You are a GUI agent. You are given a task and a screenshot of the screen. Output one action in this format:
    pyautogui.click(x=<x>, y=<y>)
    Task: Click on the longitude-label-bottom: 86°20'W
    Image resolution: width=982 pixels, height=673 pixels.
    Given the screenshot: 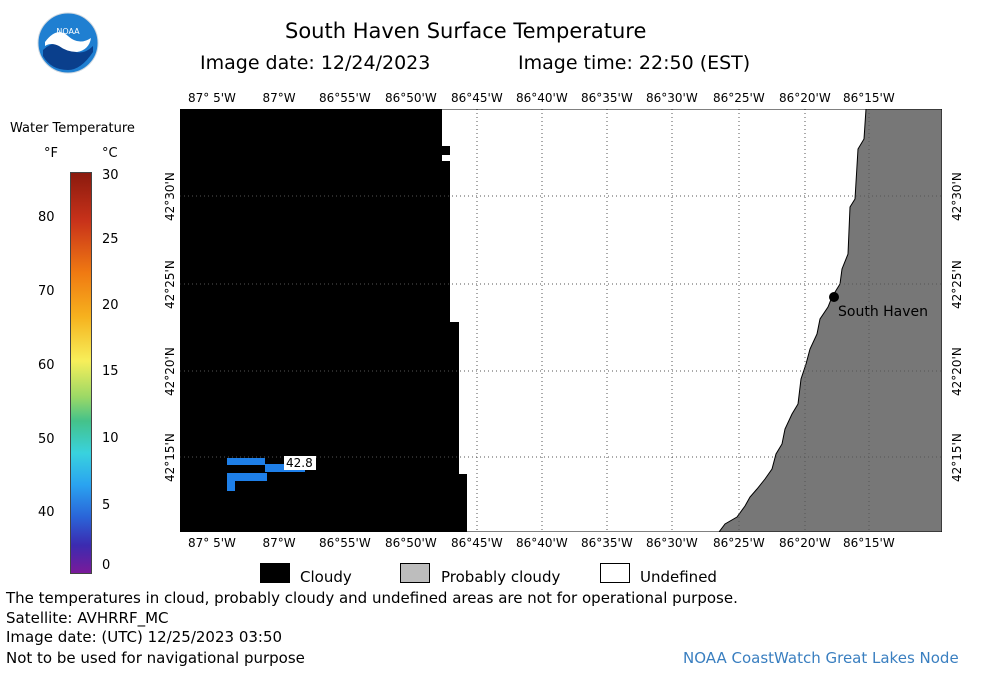 What is the action you would take?
    pyautogui.click(x=805, y=543)
    